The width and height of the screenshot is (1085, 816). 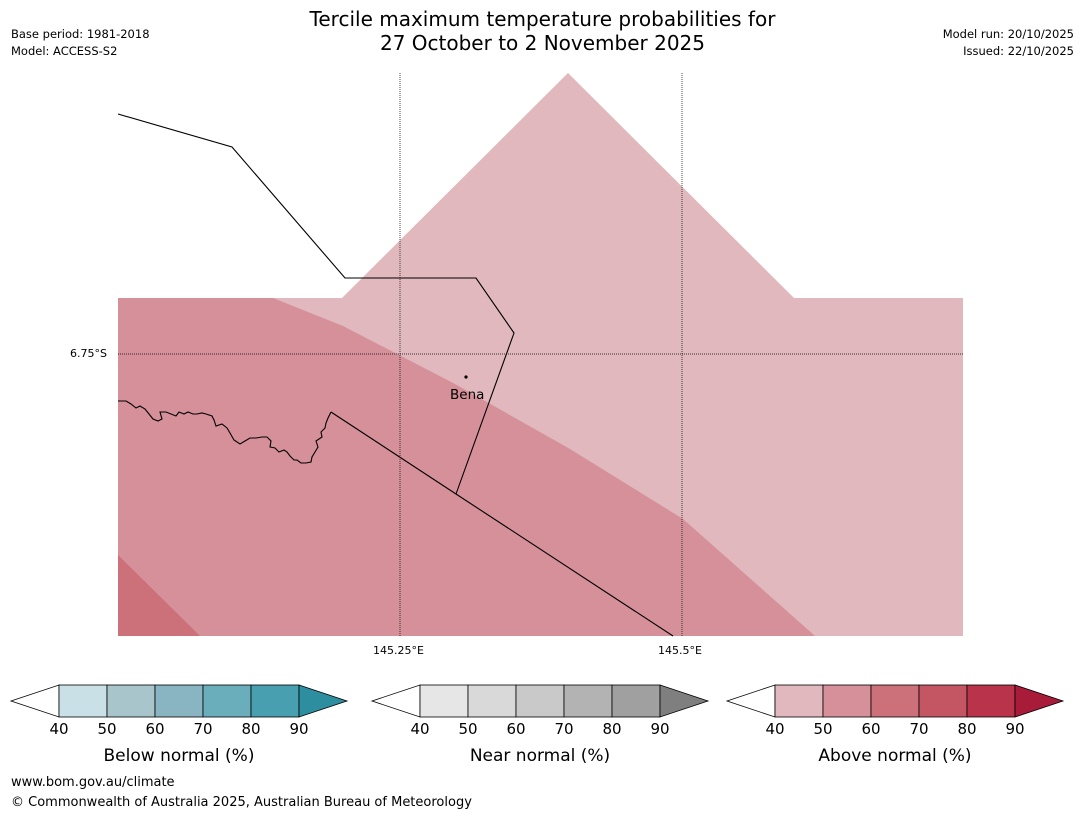 What do you see at coordinates (680, 650) in the screenshot?
I see `lon-label-2: 145.5°E` at bounding box center [680, 650].